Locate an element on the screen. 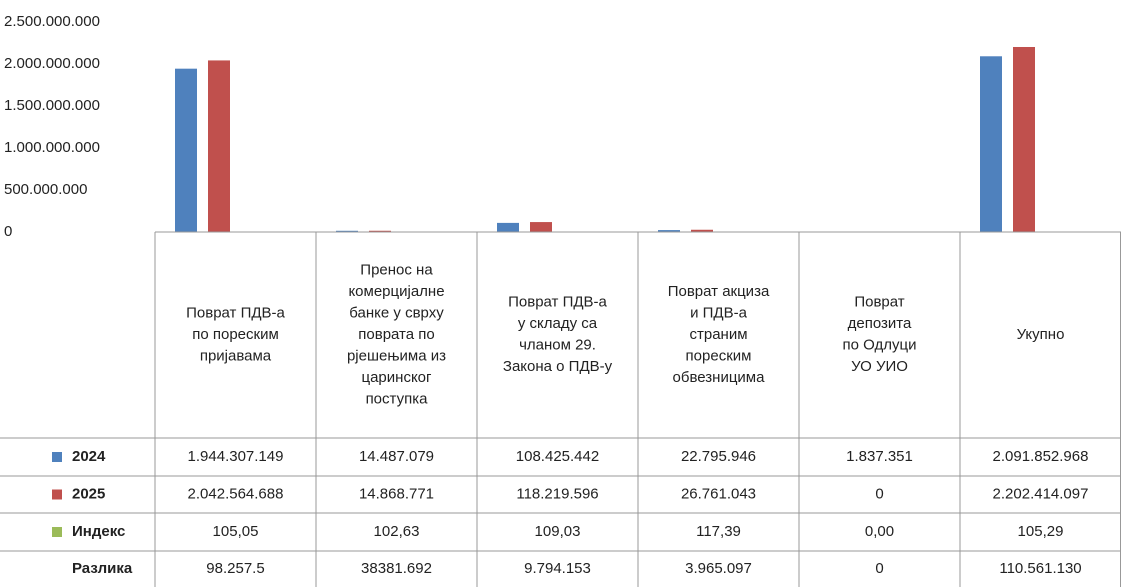 The width and height of the screenshot is (1121, 587). category-label: пријавама is located at coordinates (236, 355).